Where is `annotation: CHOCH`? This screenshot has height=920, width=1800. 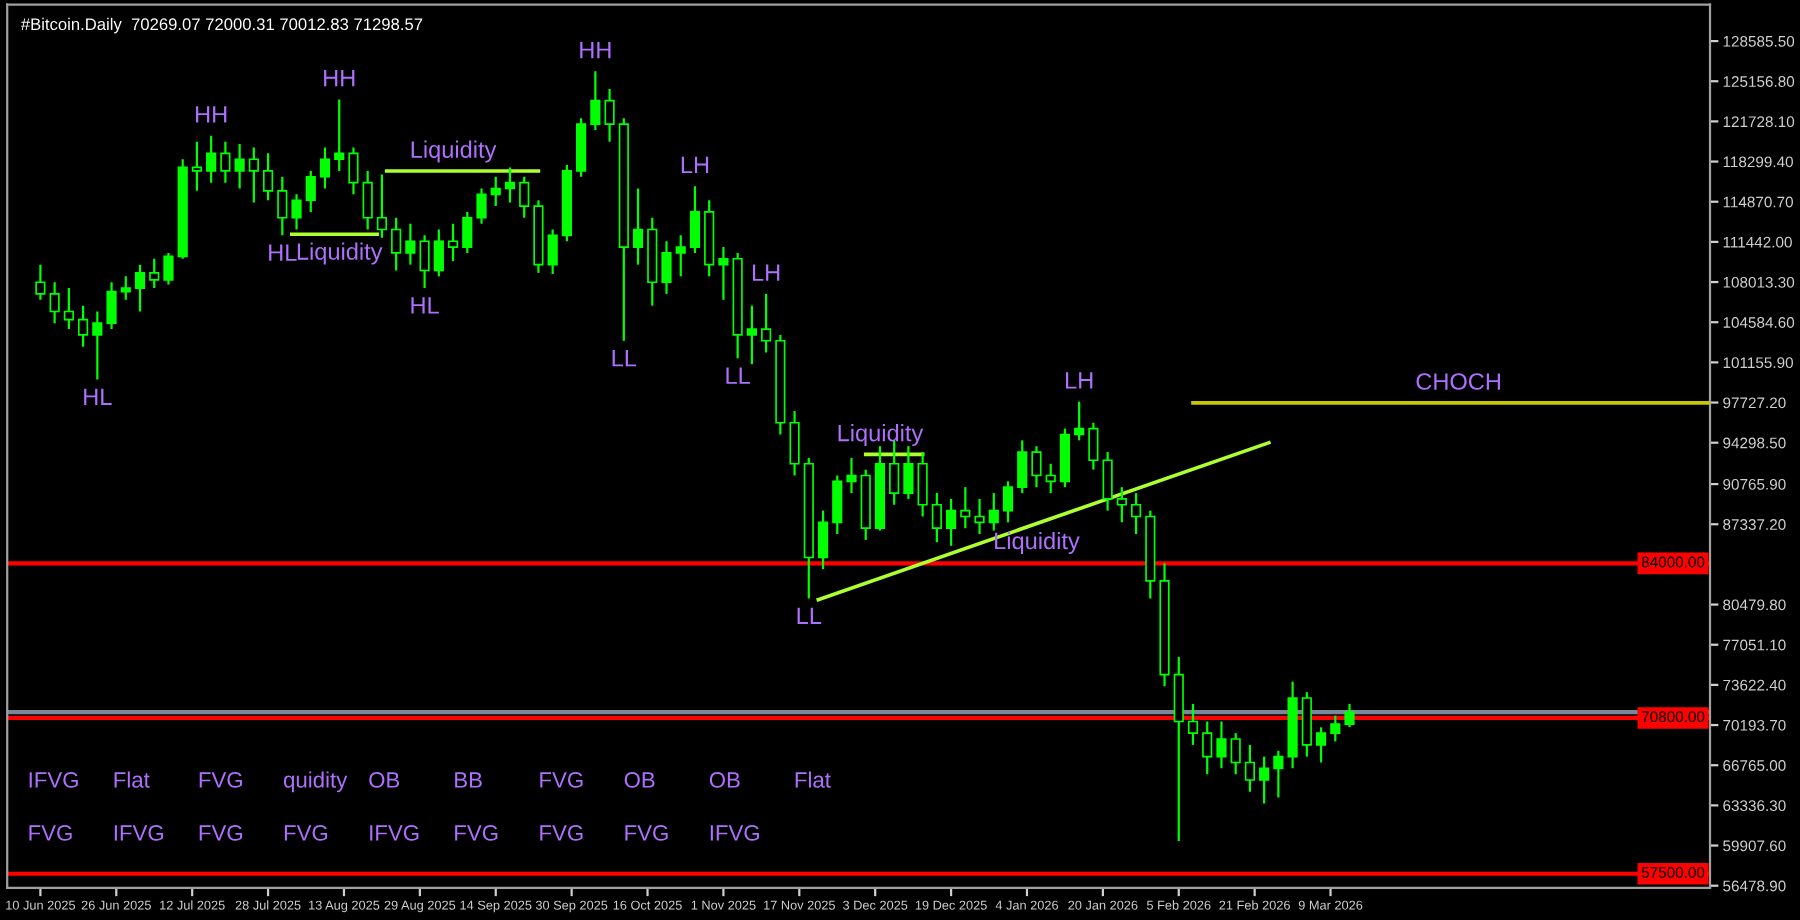
annotation: CHOCH is located at coordinates (1458, 381).